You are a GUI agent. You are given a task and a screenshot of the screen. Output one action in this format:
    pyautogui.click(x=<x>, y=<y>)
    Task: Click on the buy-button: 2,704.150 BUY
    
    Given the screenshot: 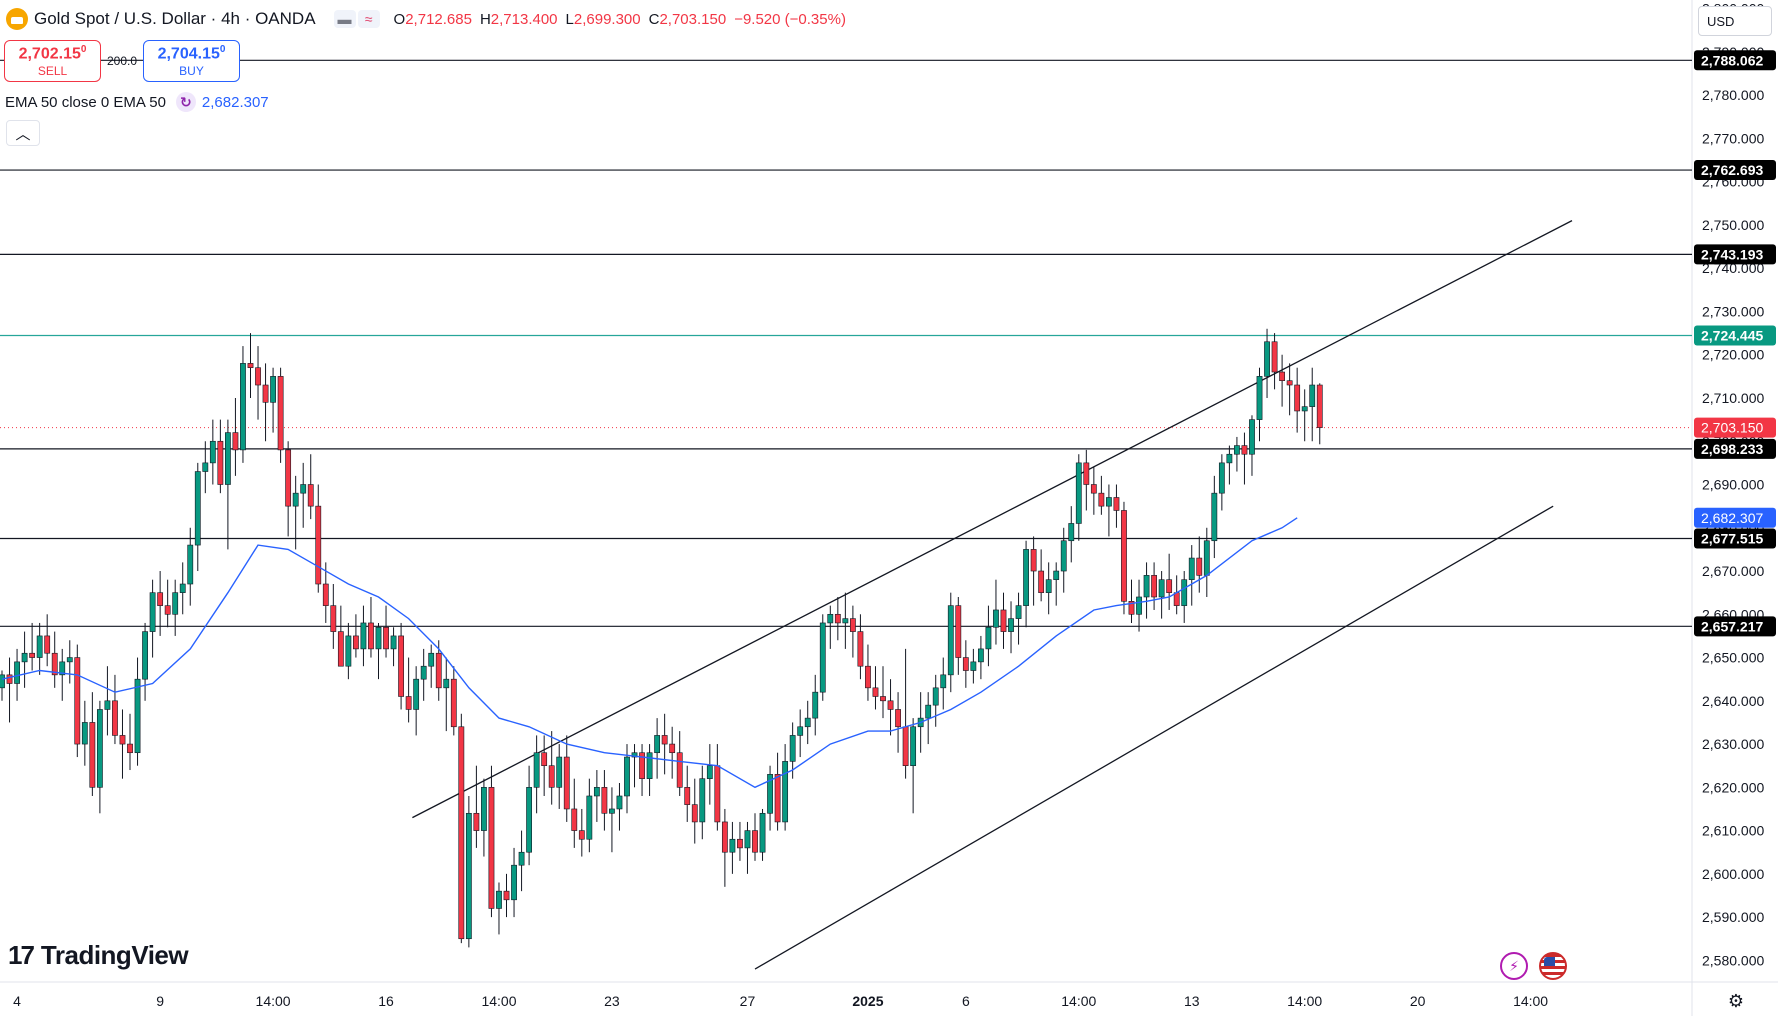 What is the action you would take?
    pyautogui.click(x=191, y=61)
    